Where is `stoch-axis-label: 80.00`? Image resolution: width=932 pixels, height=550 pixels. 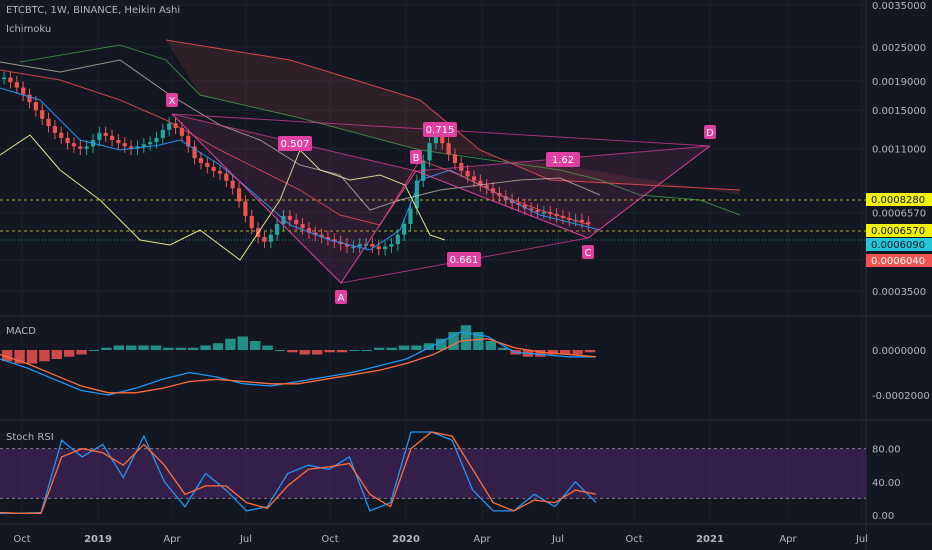
stoch-axis-label: 80.00 is located at coordinates (886, 450).